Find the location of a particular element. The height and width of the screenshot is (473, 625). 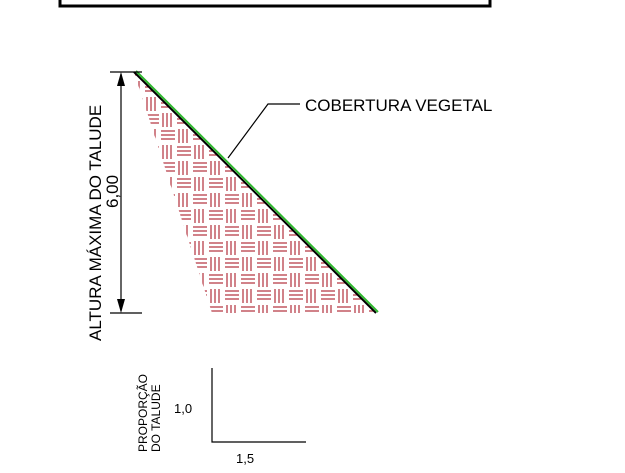

proportion-axes is located at coordinates (258, 405).